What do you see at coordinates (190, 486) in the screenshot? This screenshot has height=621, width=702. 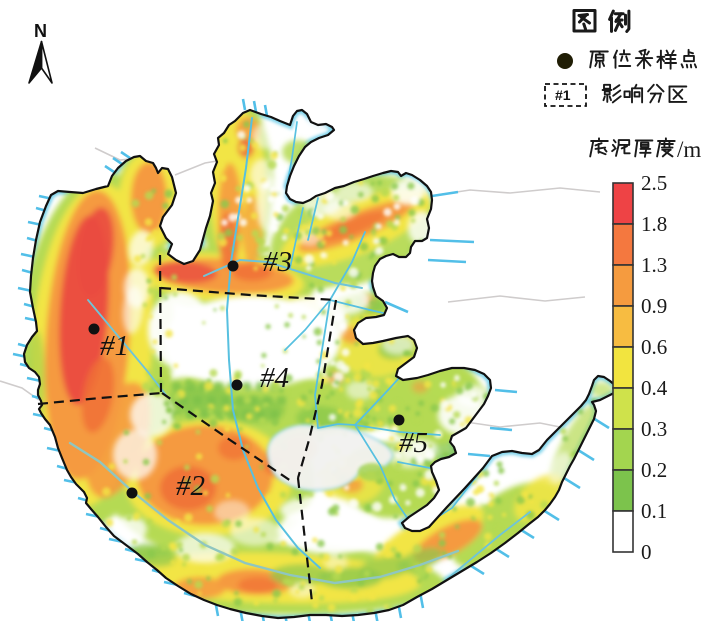 I see `svg-text: #2` at bounding box center [190, 486].